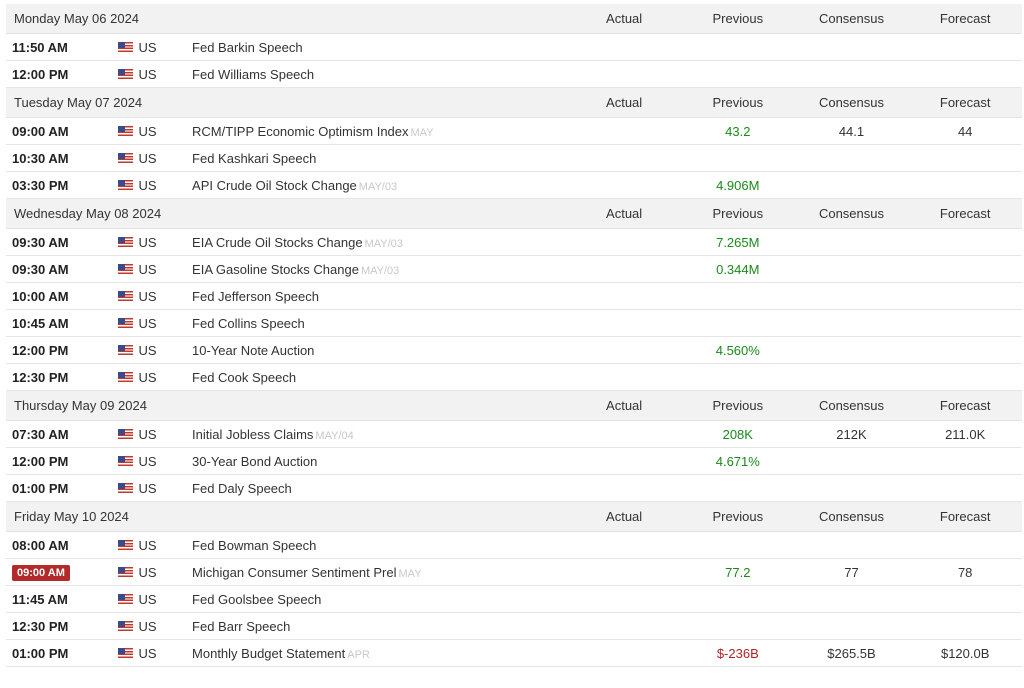  Describe the element at coordinates (88, 213) in the screenshot. I see `day-date: Wednesday May 08 2024` at that location.